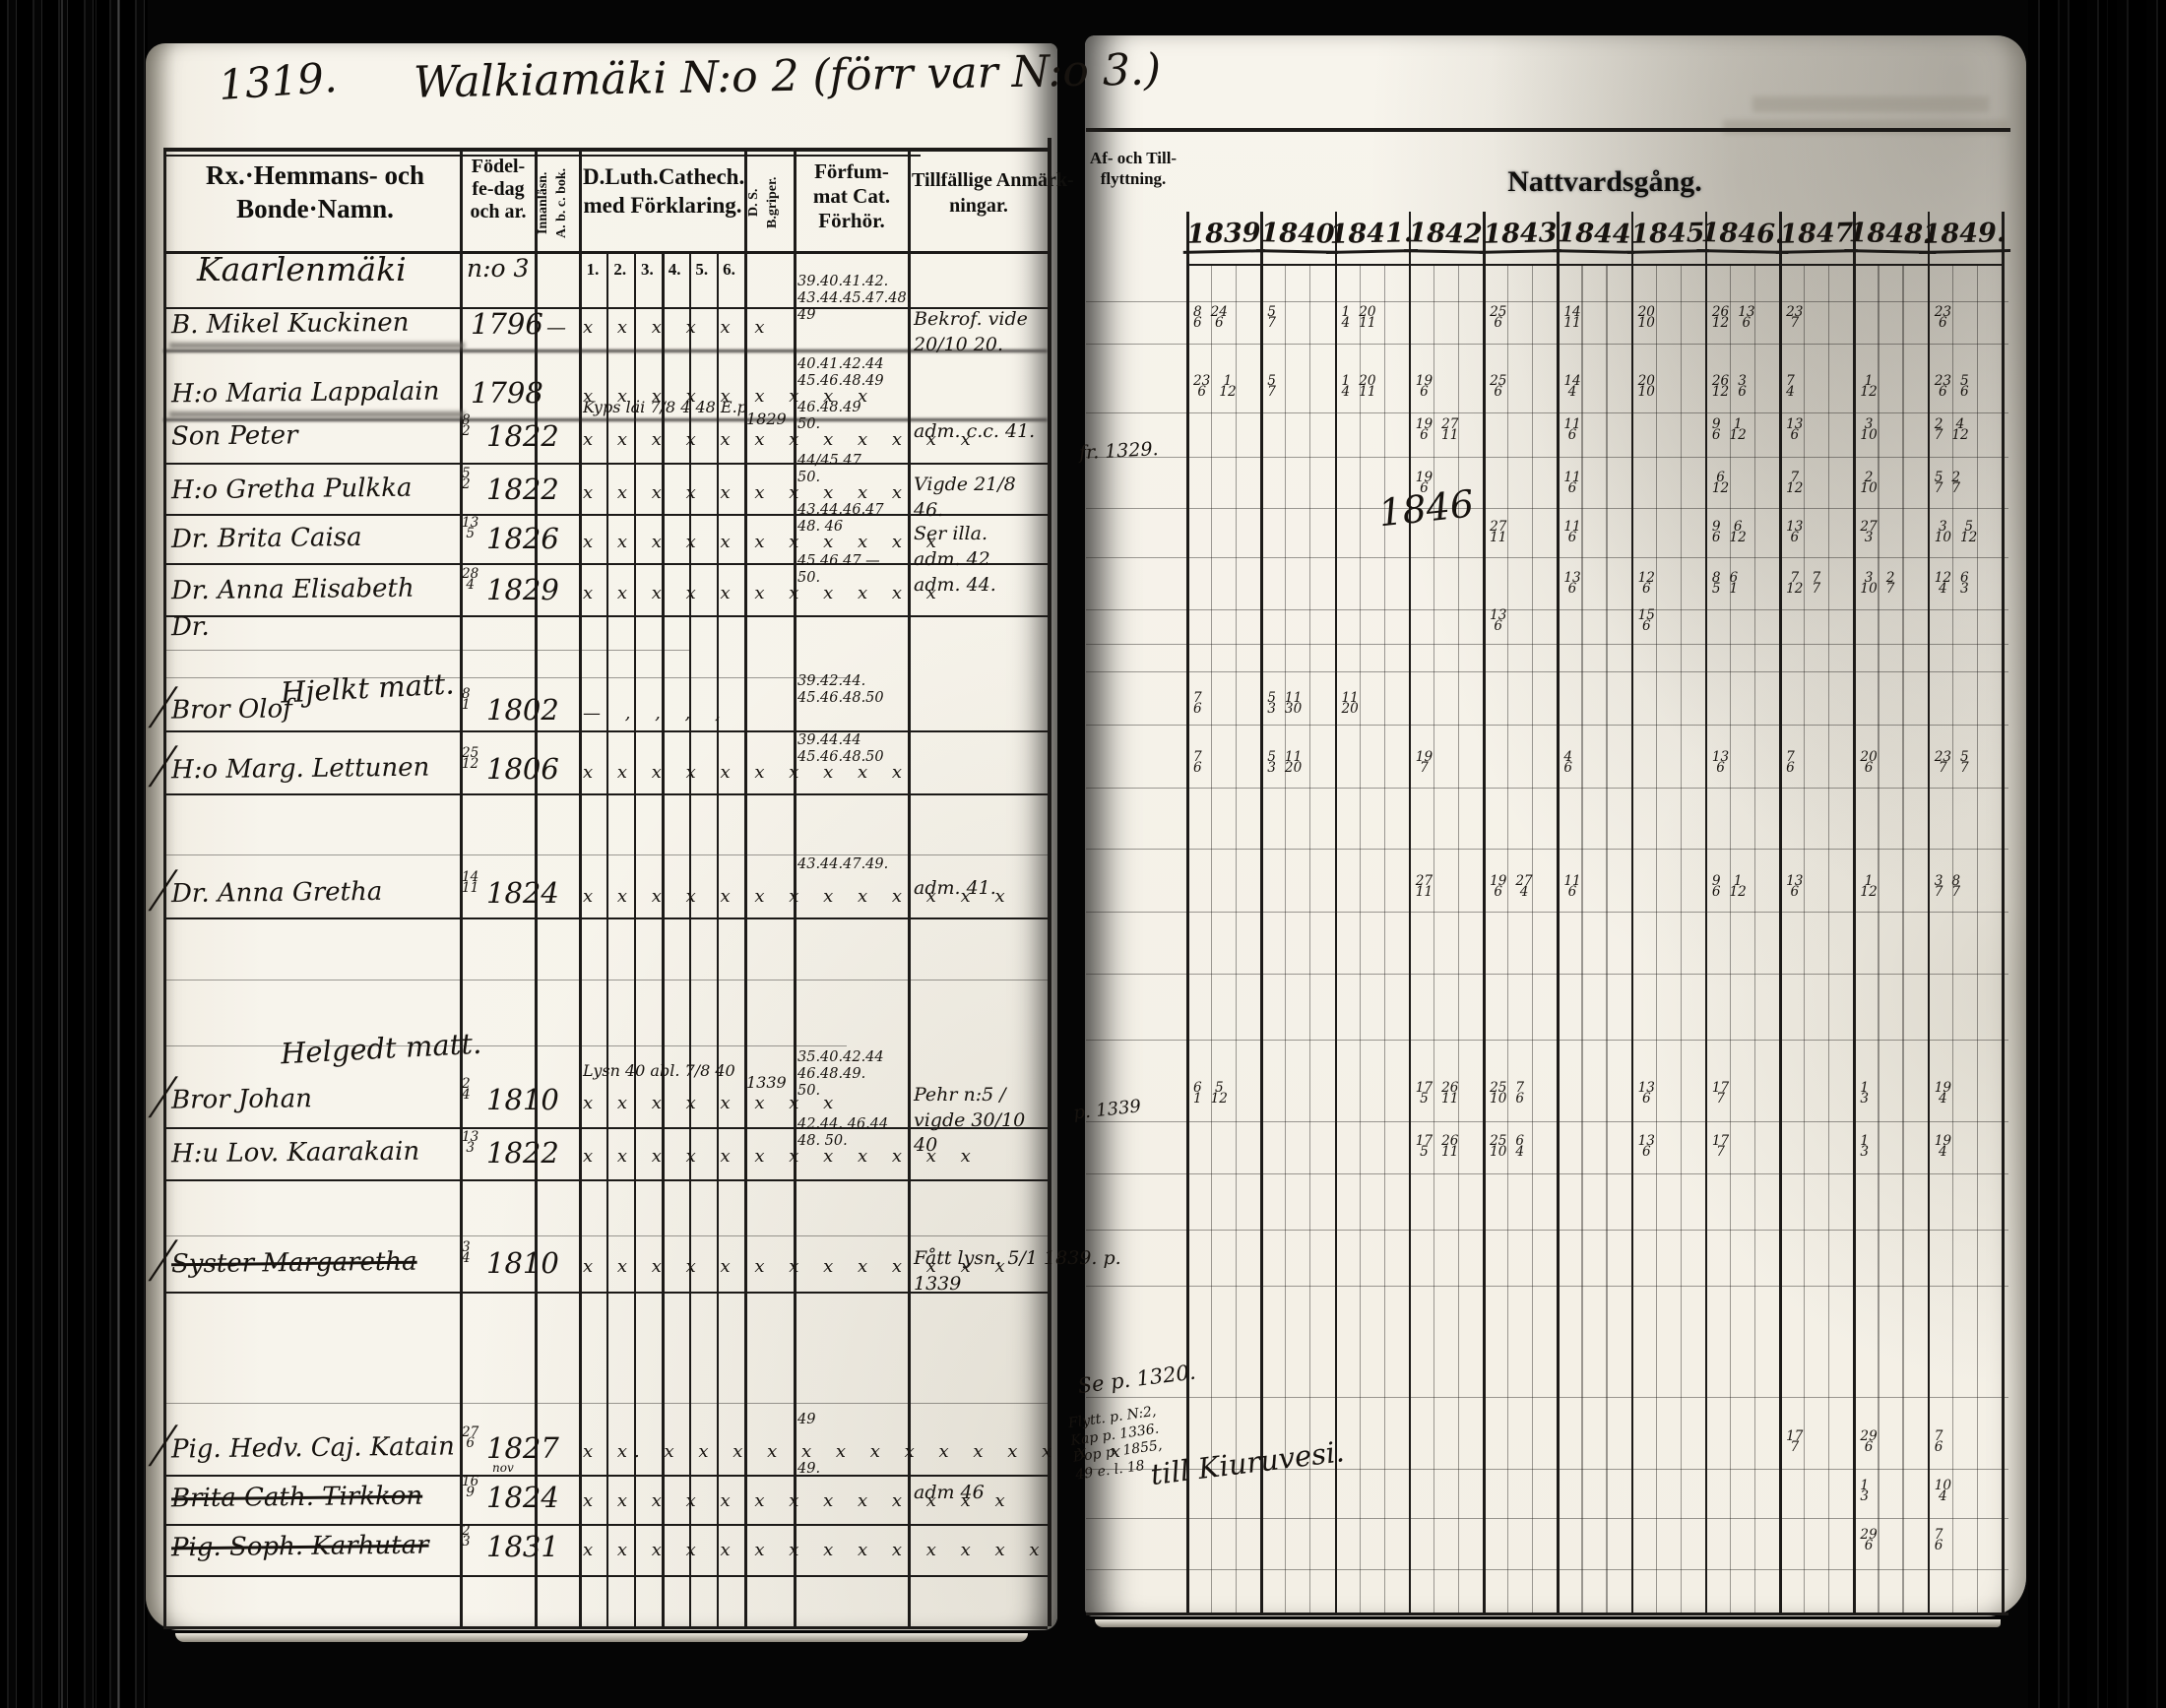 The image size is (2166, 1708). What do you see at coordinates (522, 1448) in the screenshot?
I see `birth-year: 1827` at bounding box center [522, 1448].